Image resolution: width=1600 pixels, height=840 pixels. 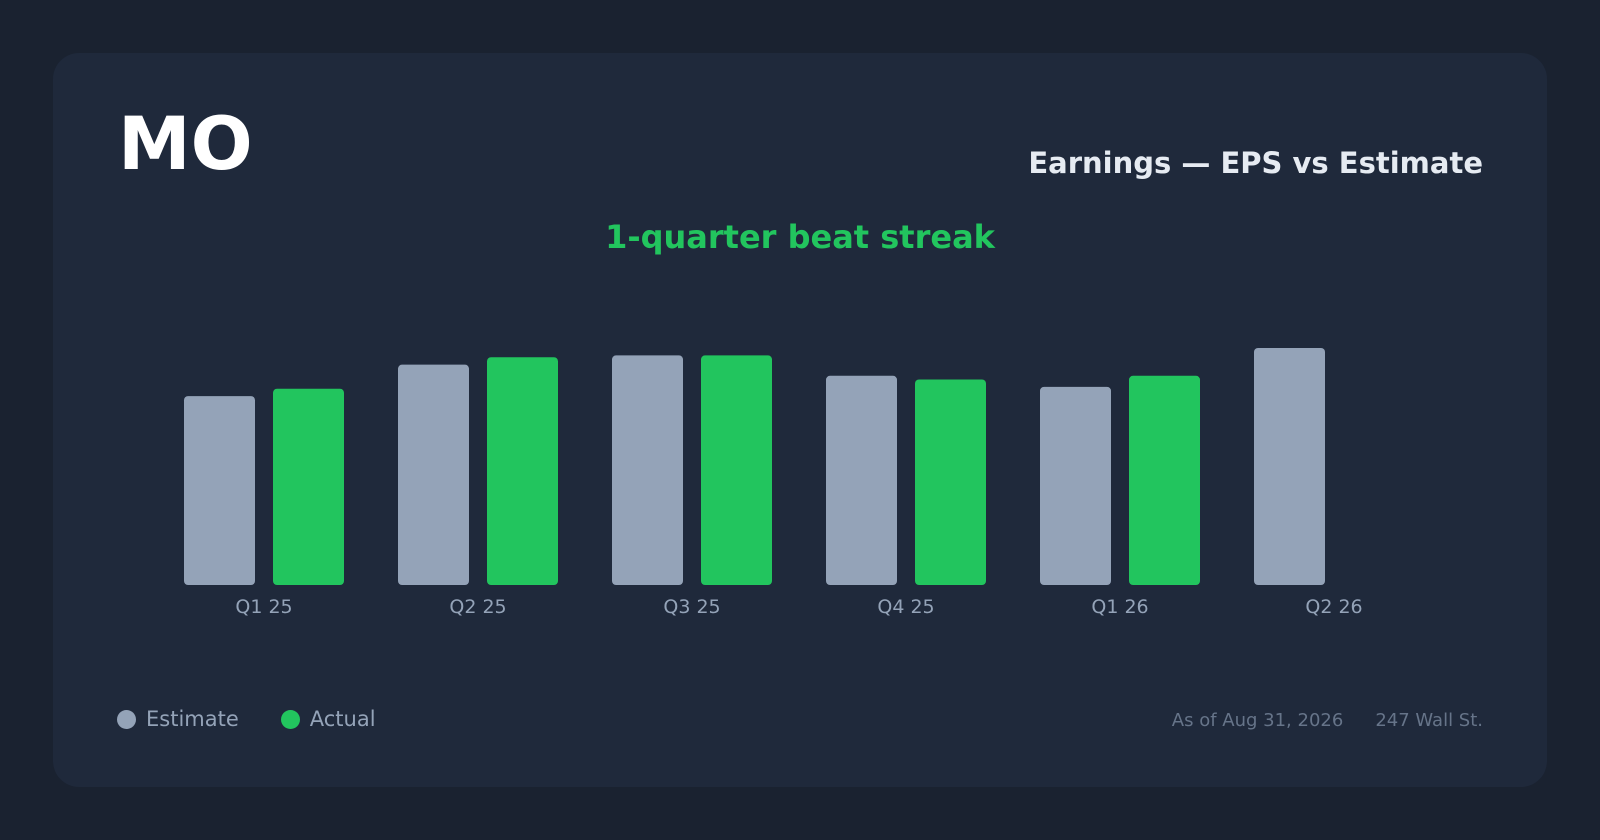 What do you see at coordinates (798, 607) in the screenshot?
I see `x-axis-labels: Q1 25 Q2 25 Q3 25 Q4 25 Q1 26 Q2 26` at bounding box center [798, 607].